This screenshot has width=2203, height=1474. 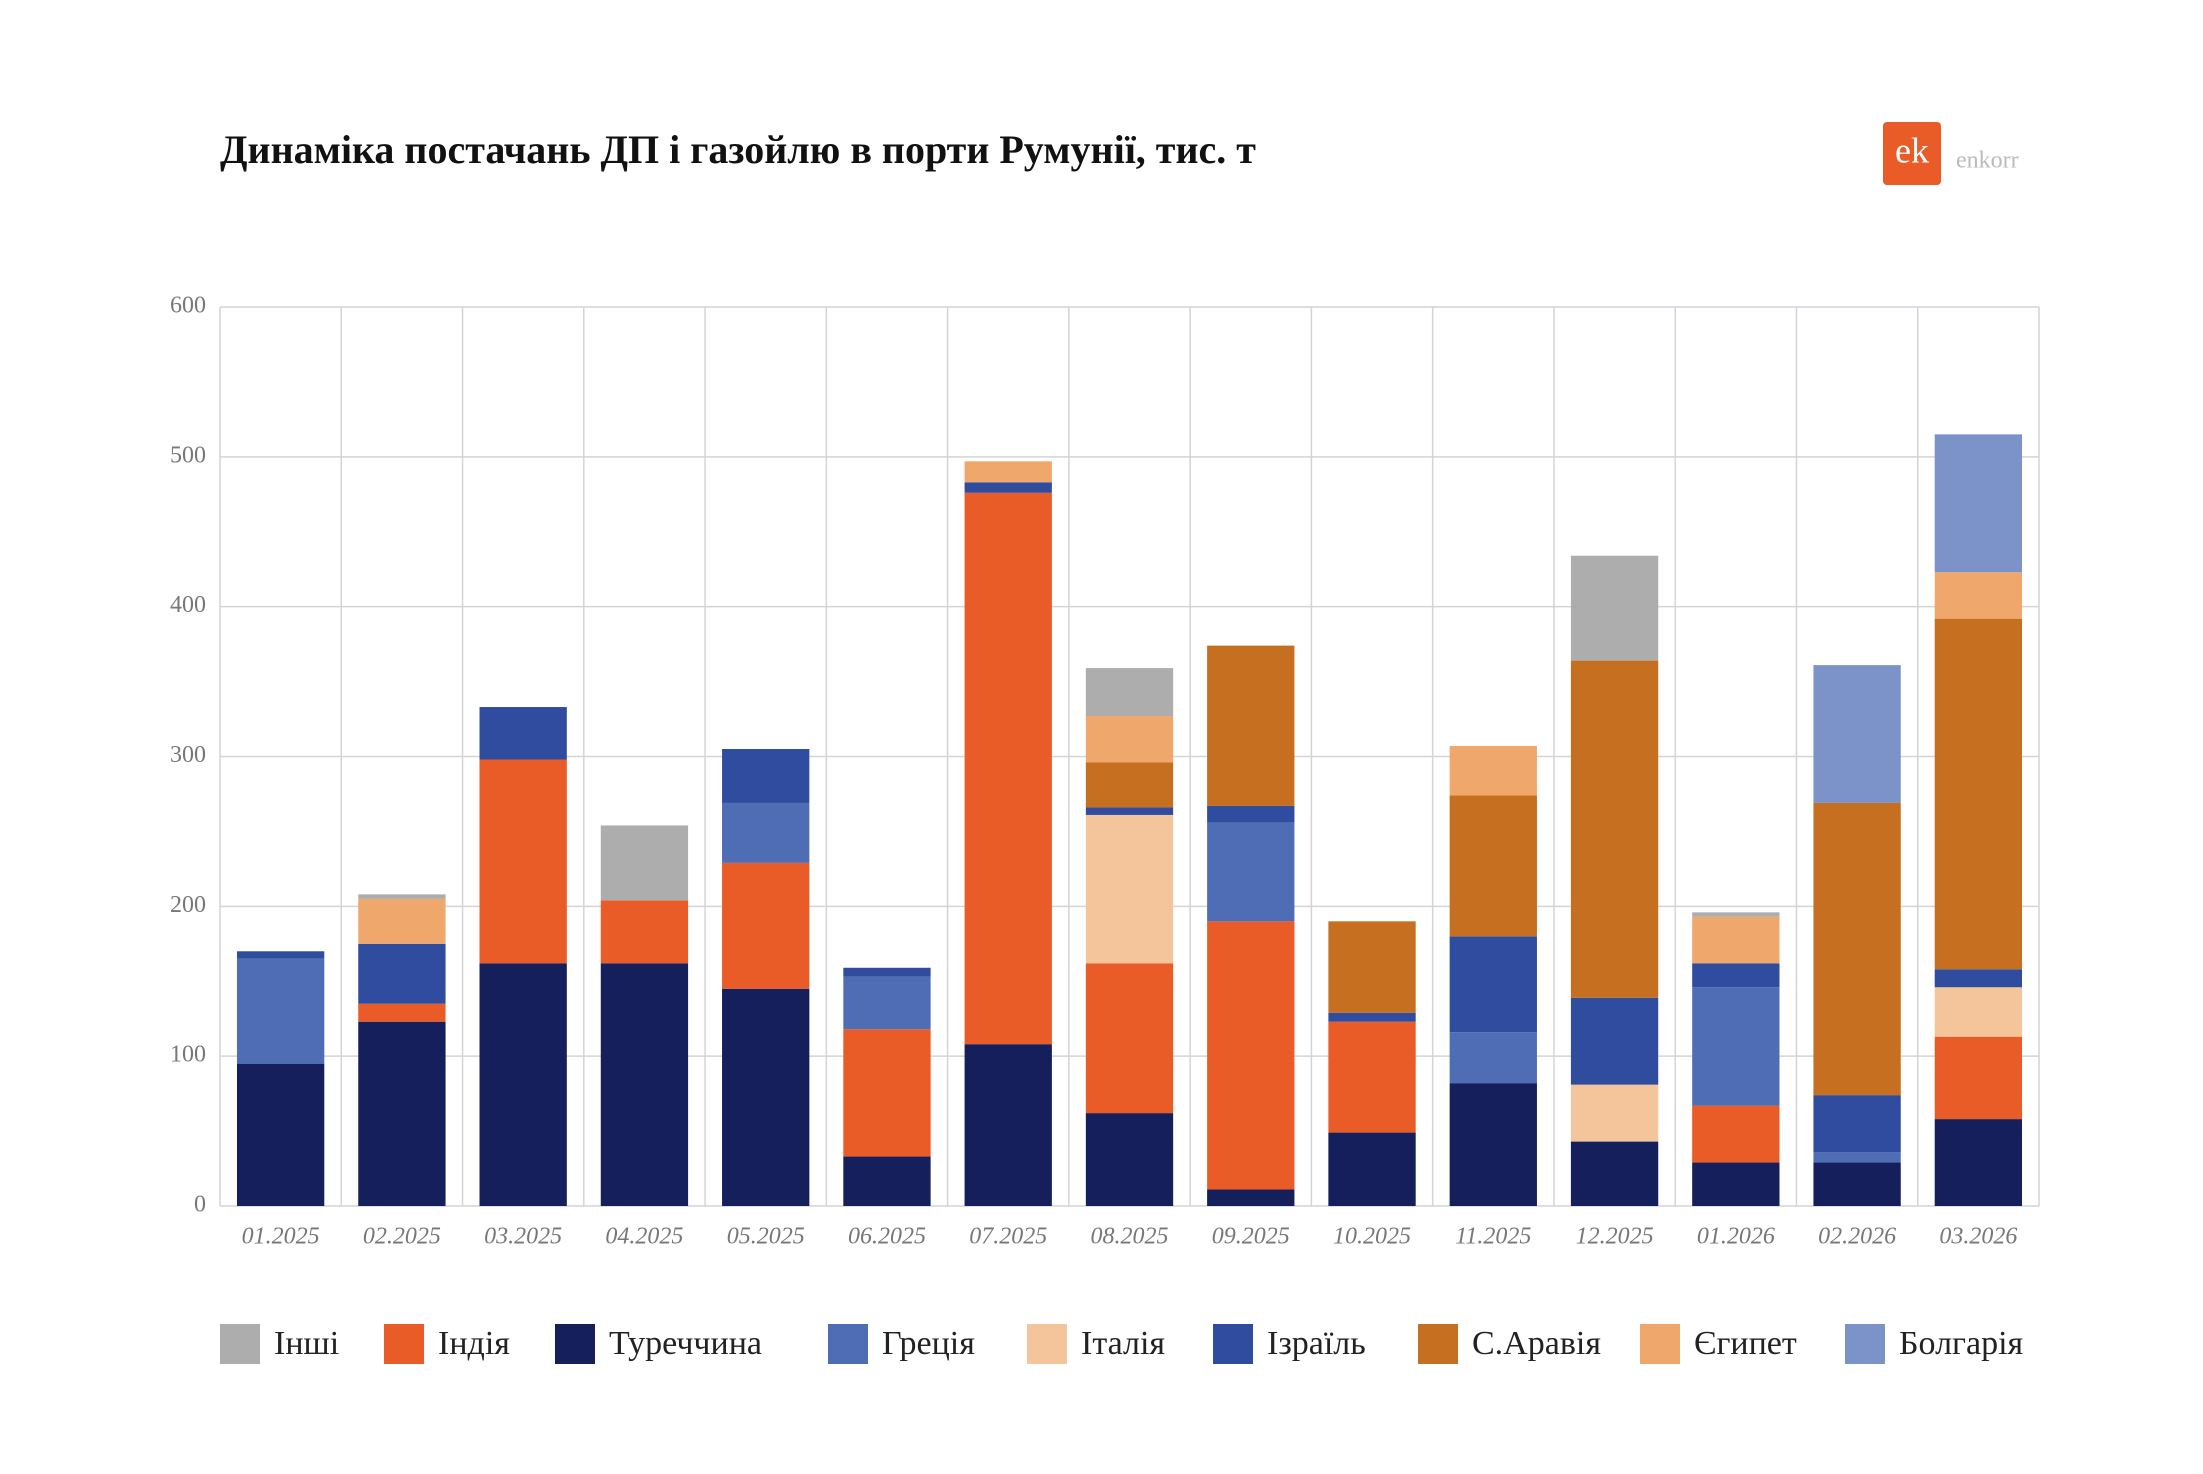 I want to click on x-tick-label: 05.2025, so click(x=766, y=1237).